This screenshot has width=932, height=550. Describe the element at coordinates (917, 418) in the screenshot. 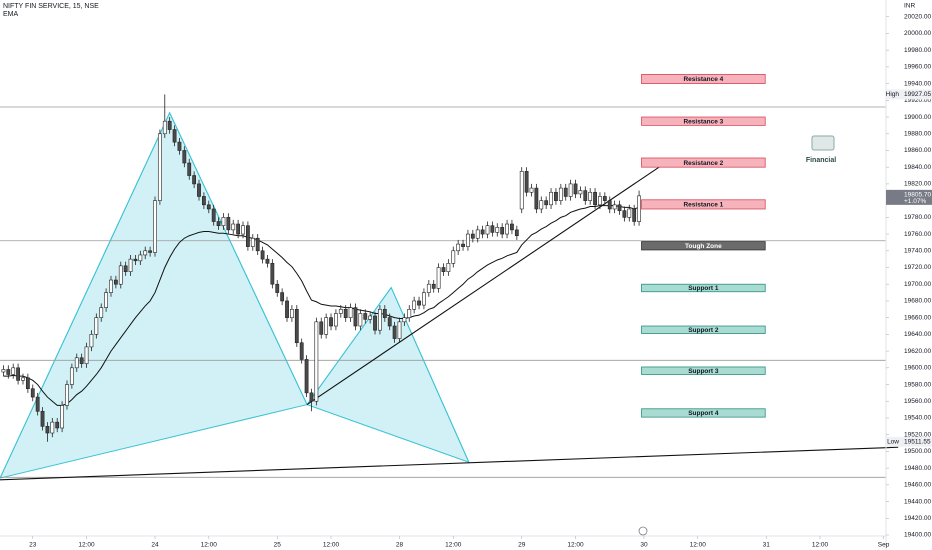

I see `y-tick-label: 19540.00` at that location.